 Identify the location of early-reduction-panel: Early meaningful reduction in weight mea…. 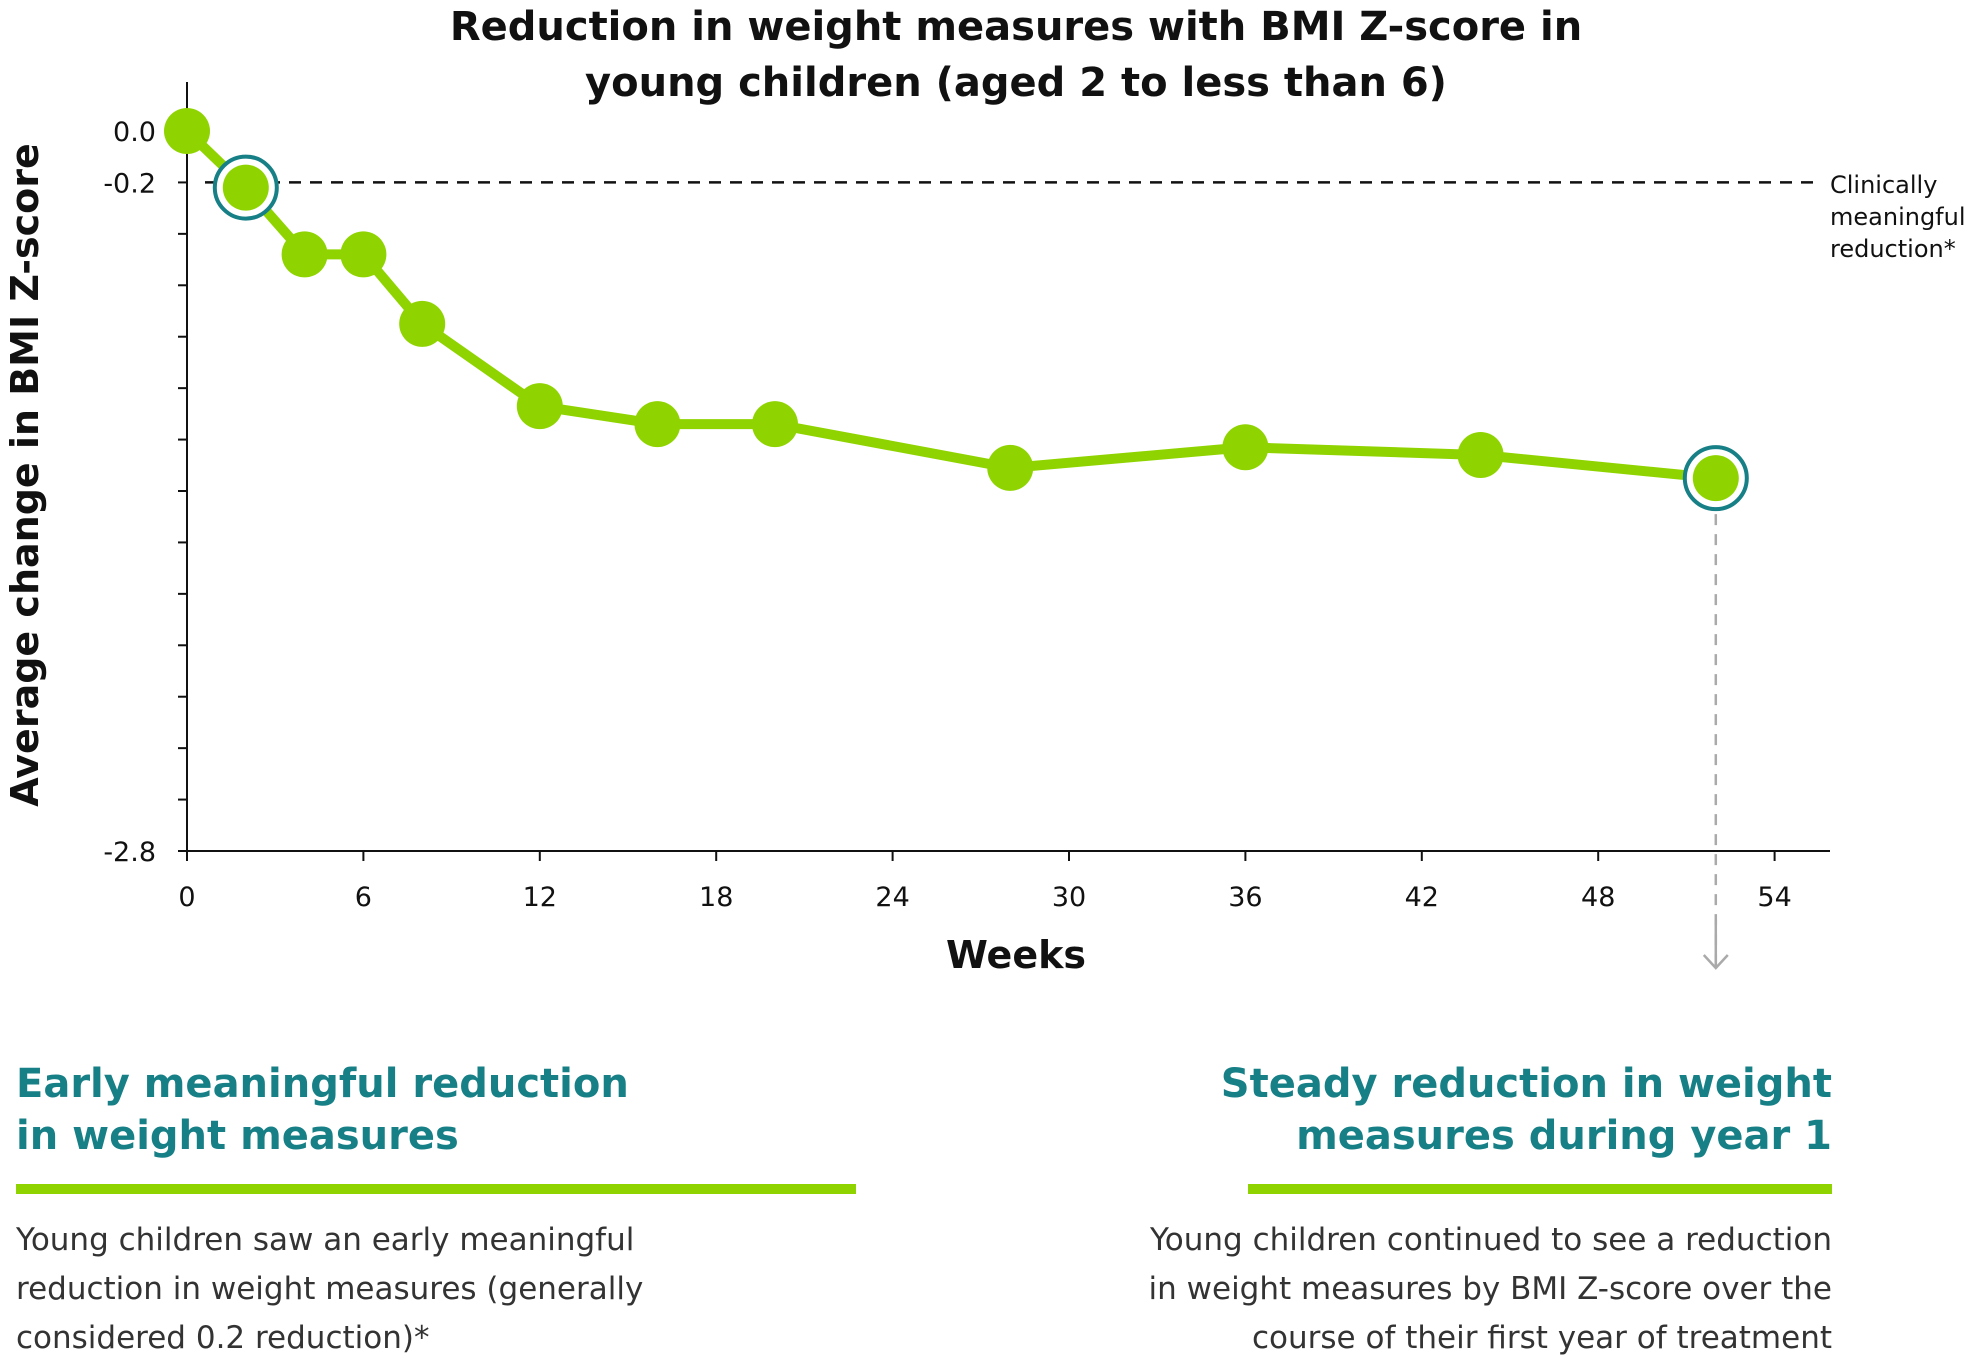
(436, 1210).